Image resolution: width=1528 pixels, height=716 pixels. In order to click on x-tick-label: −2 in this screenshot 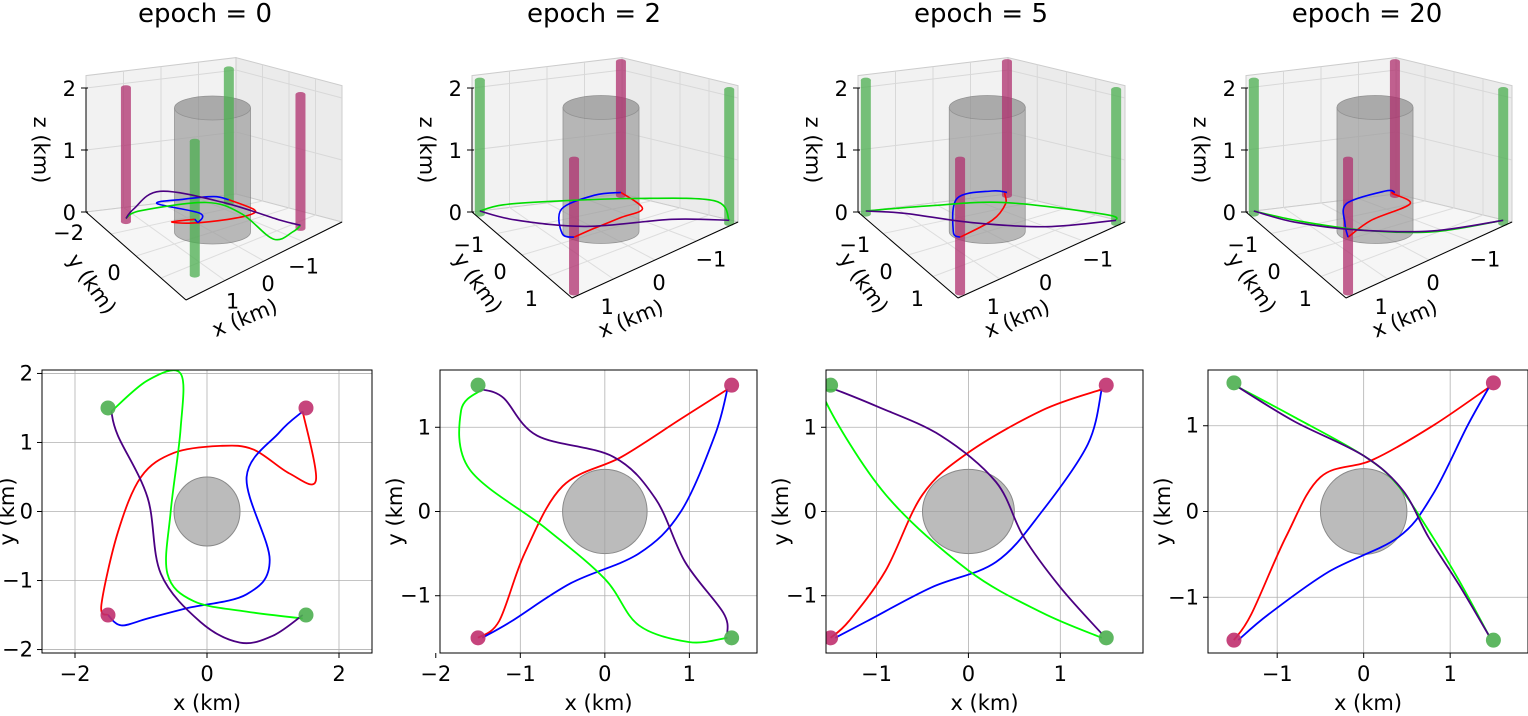, I will do `click(75, 674)`.